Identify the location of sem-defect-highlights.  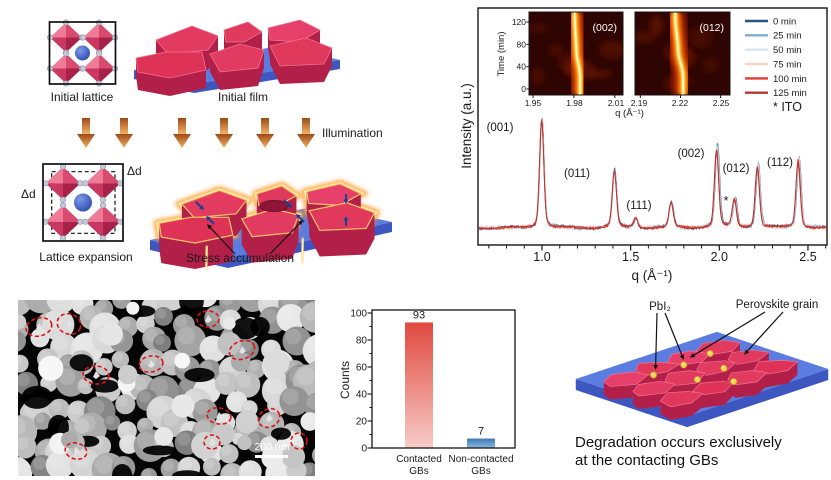
(166, 385).